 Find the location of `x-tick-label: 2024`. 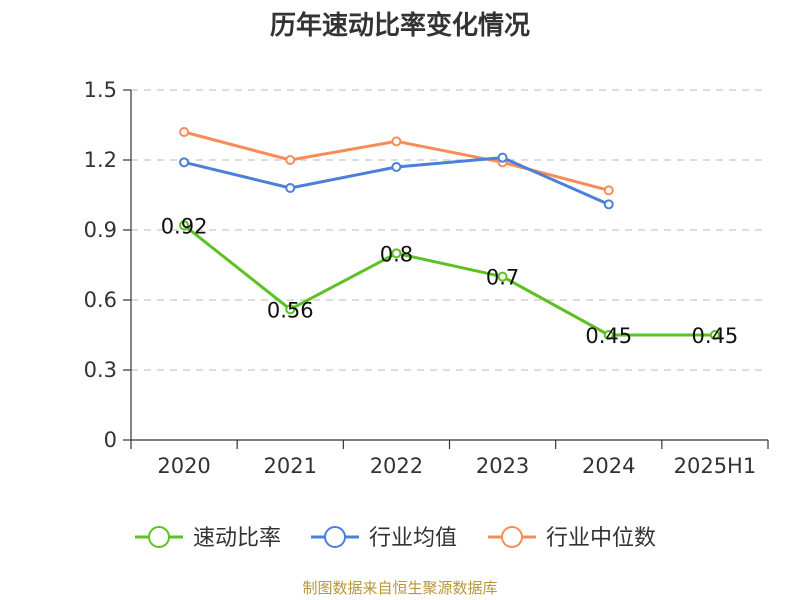

x-tick-label: 2024 is located at coordinates (608, 466).